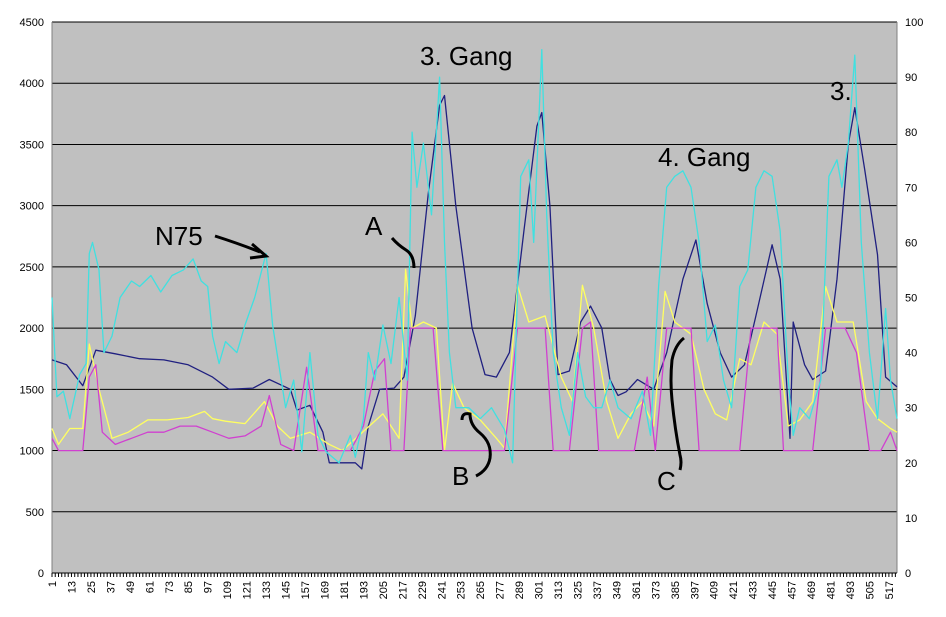  Describe the element at coordinates (832, 590) in the screenshot. I see `x-tick-label: 481` at that location.